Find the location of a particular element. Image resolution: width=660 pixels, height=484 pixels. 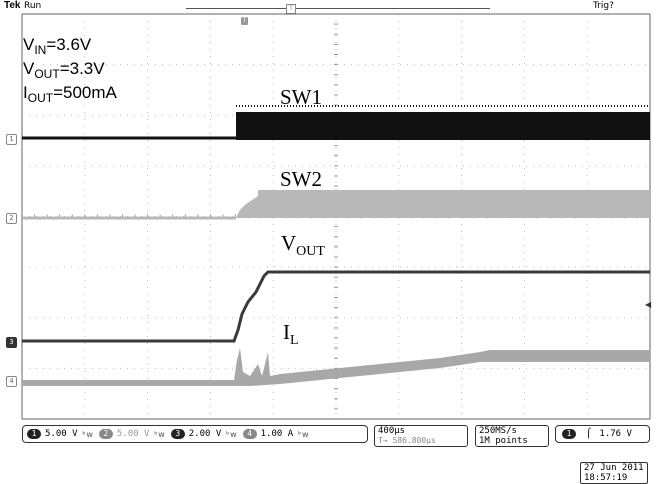

rising-edge-icon: ⌠ is located at coordinates (589, 434).